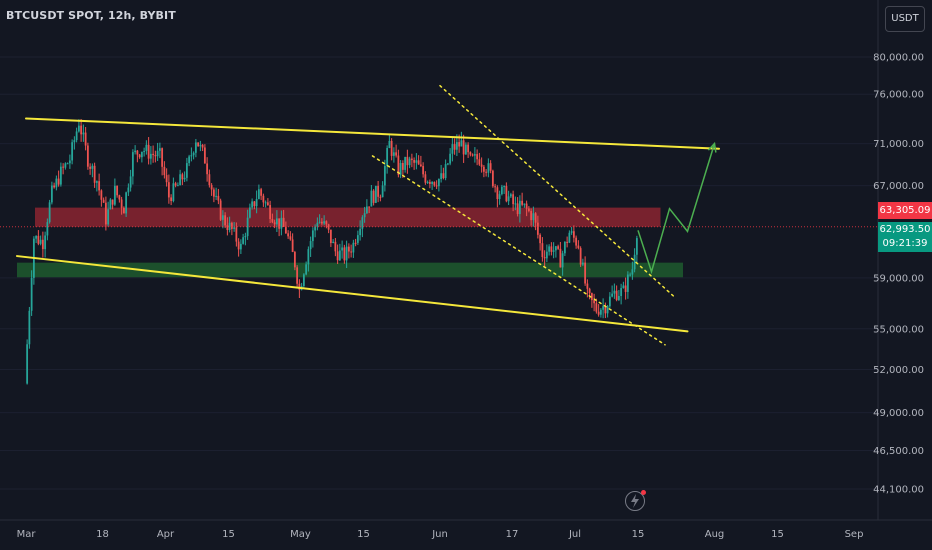 The image size is (932, 550). I want to click on x-tick-label: Jun, so click(439, 534).